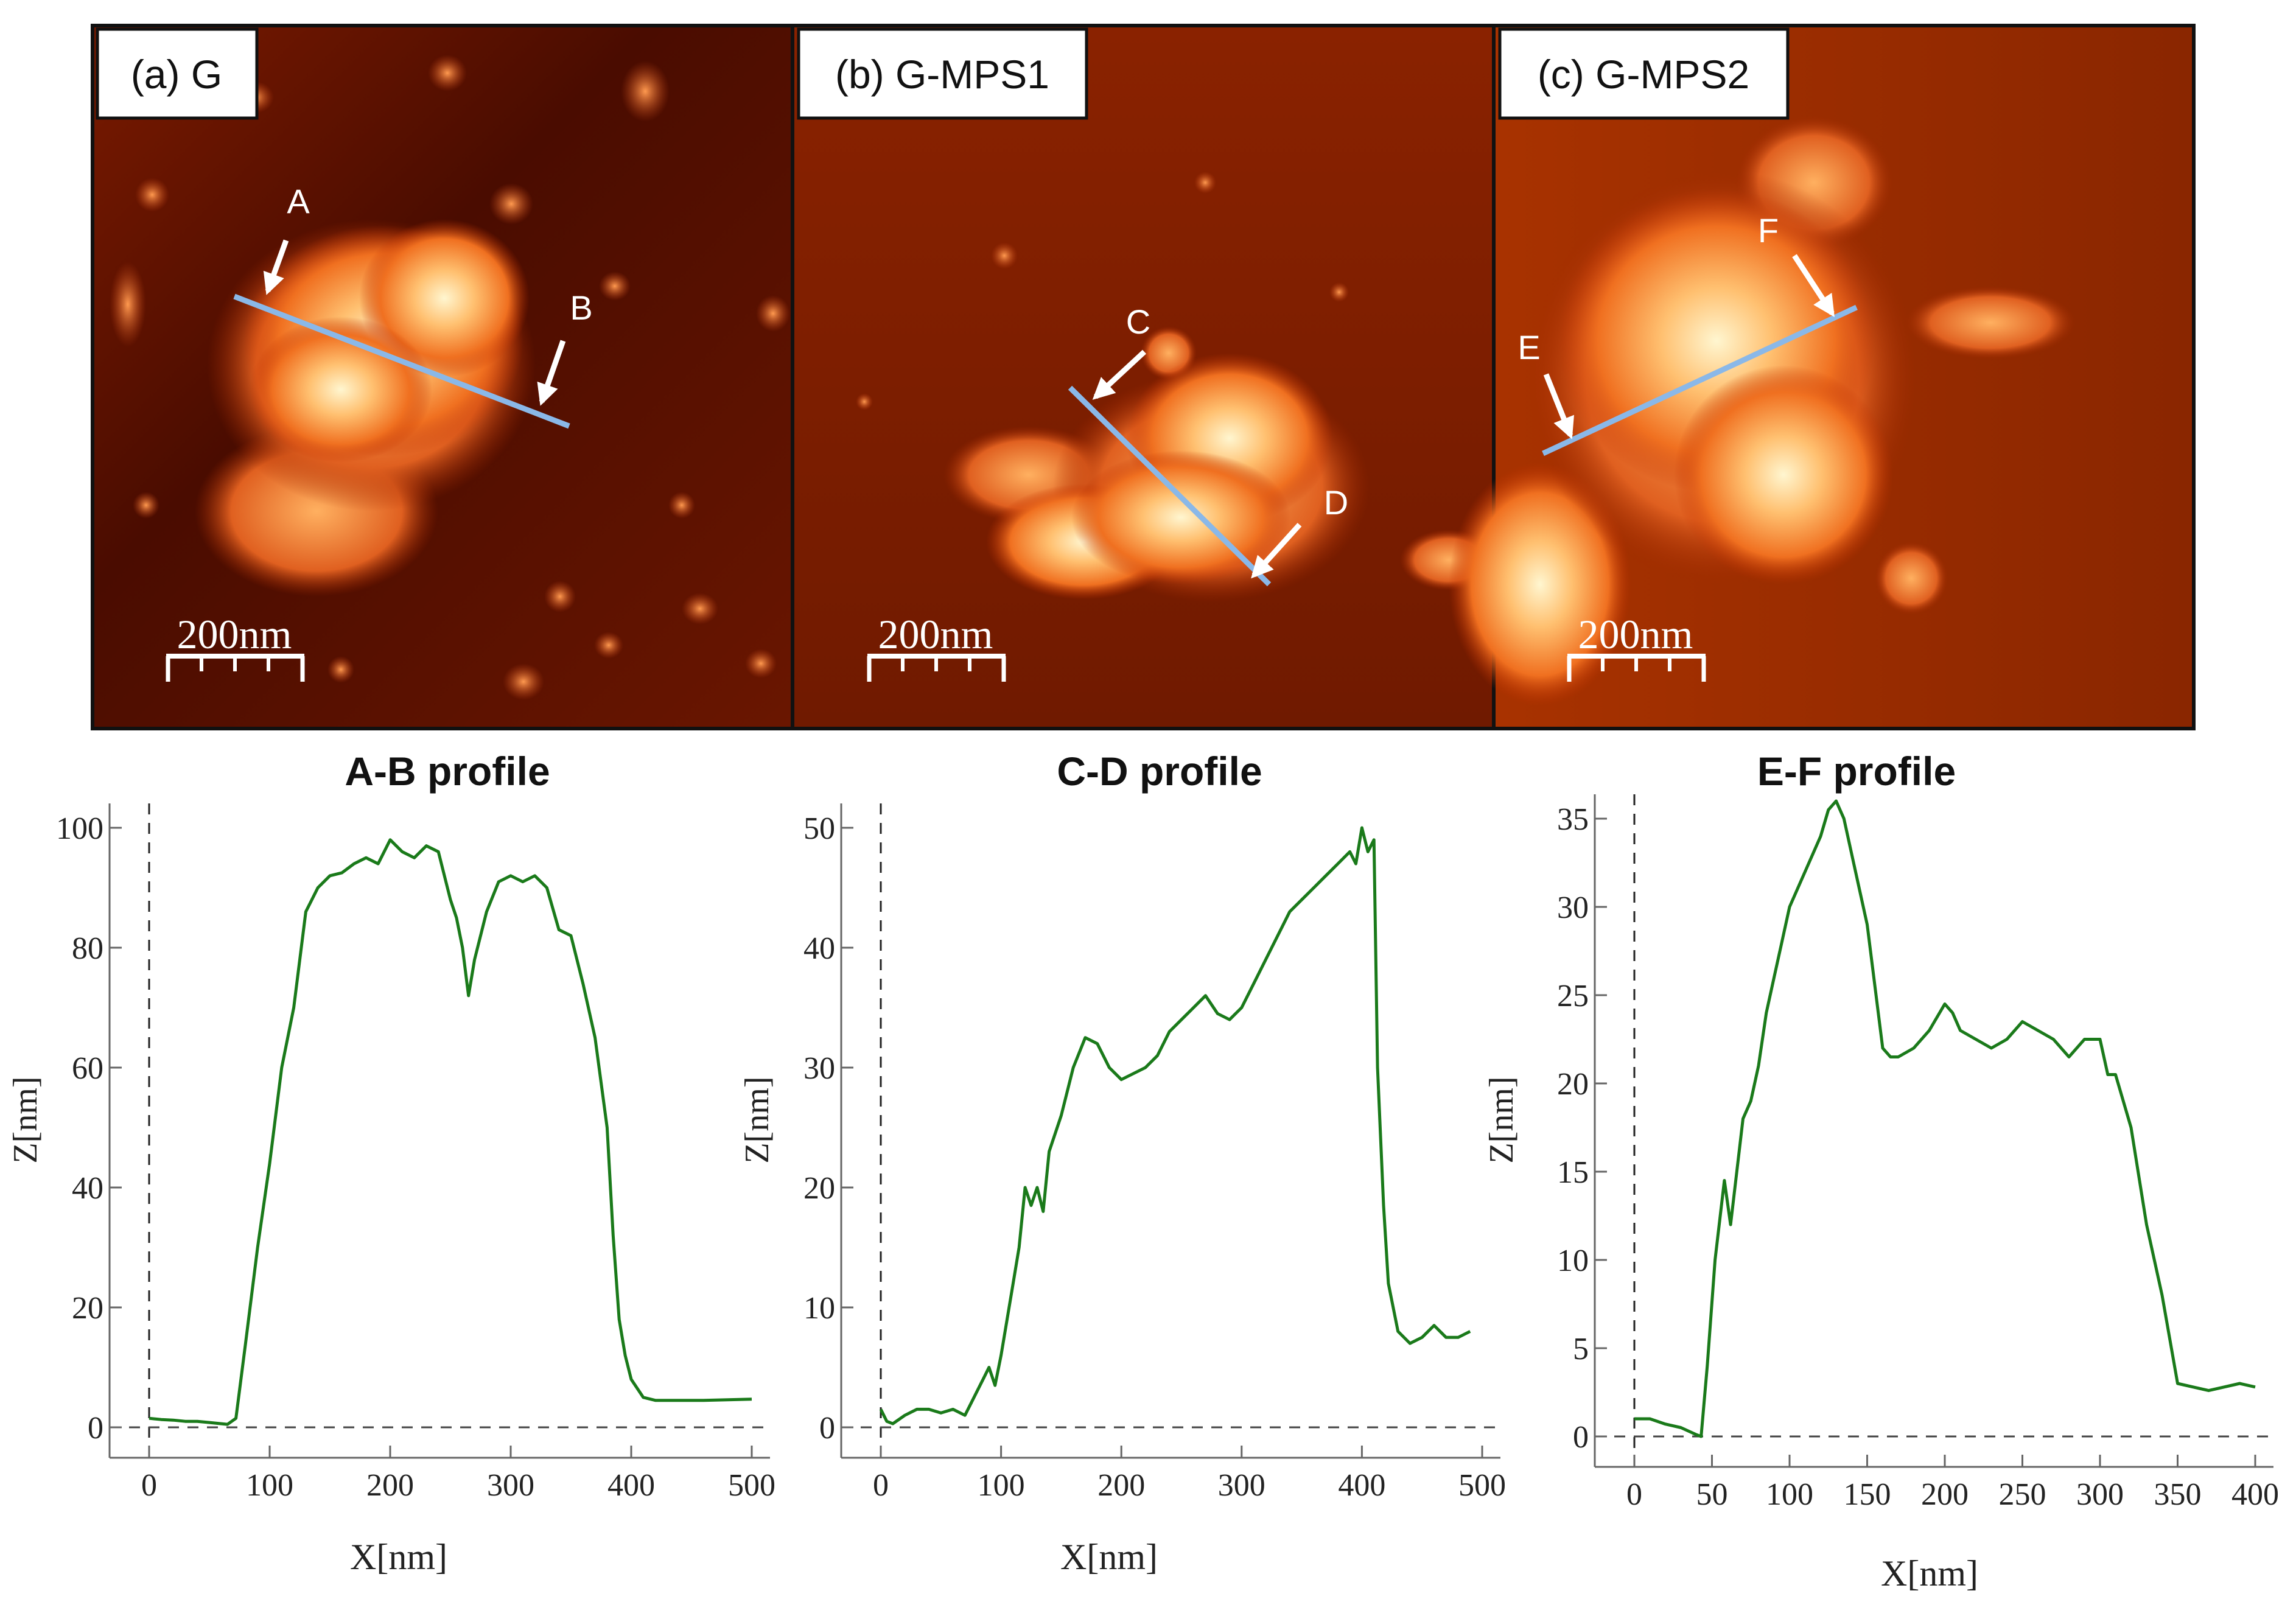 The width and height of the screenshot is (2296, 1602). I want to click on scale-bar-a: 200nm, so click(235, 646).